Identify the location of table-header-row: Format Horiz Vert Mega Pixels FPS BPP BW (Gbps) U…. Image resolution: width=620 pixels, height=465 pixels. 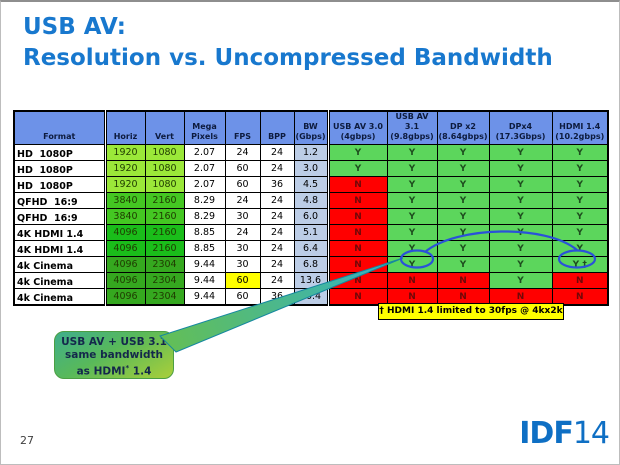
(311, 127).